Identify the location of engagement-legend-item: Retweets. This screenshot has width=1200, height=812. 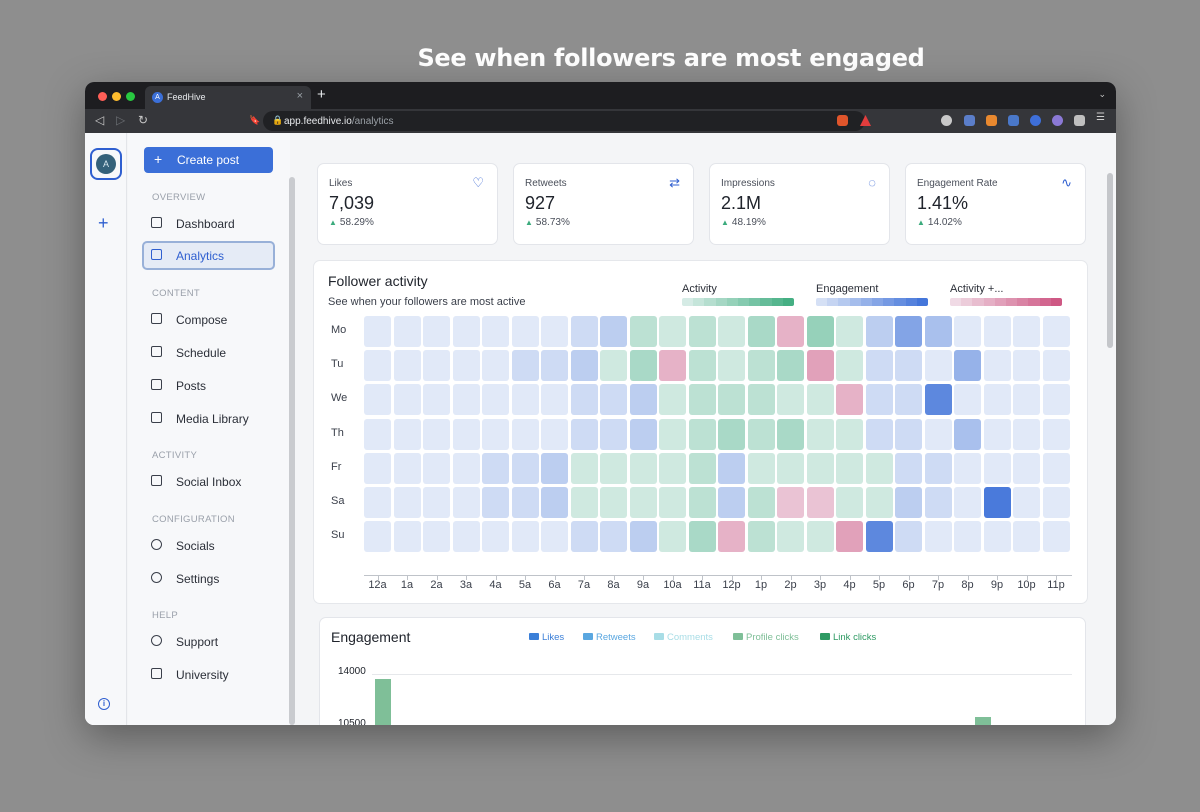
(609, 637).